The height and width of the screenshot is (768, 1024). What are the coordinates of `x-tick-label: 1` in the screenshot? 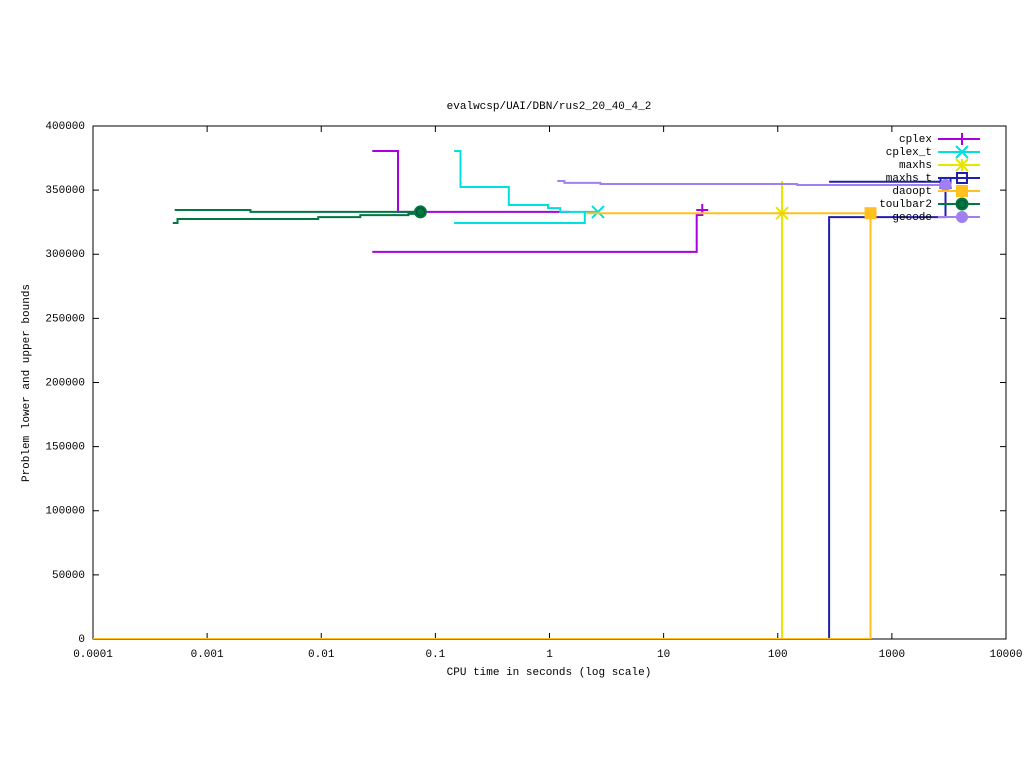 It's located at (549, 655).